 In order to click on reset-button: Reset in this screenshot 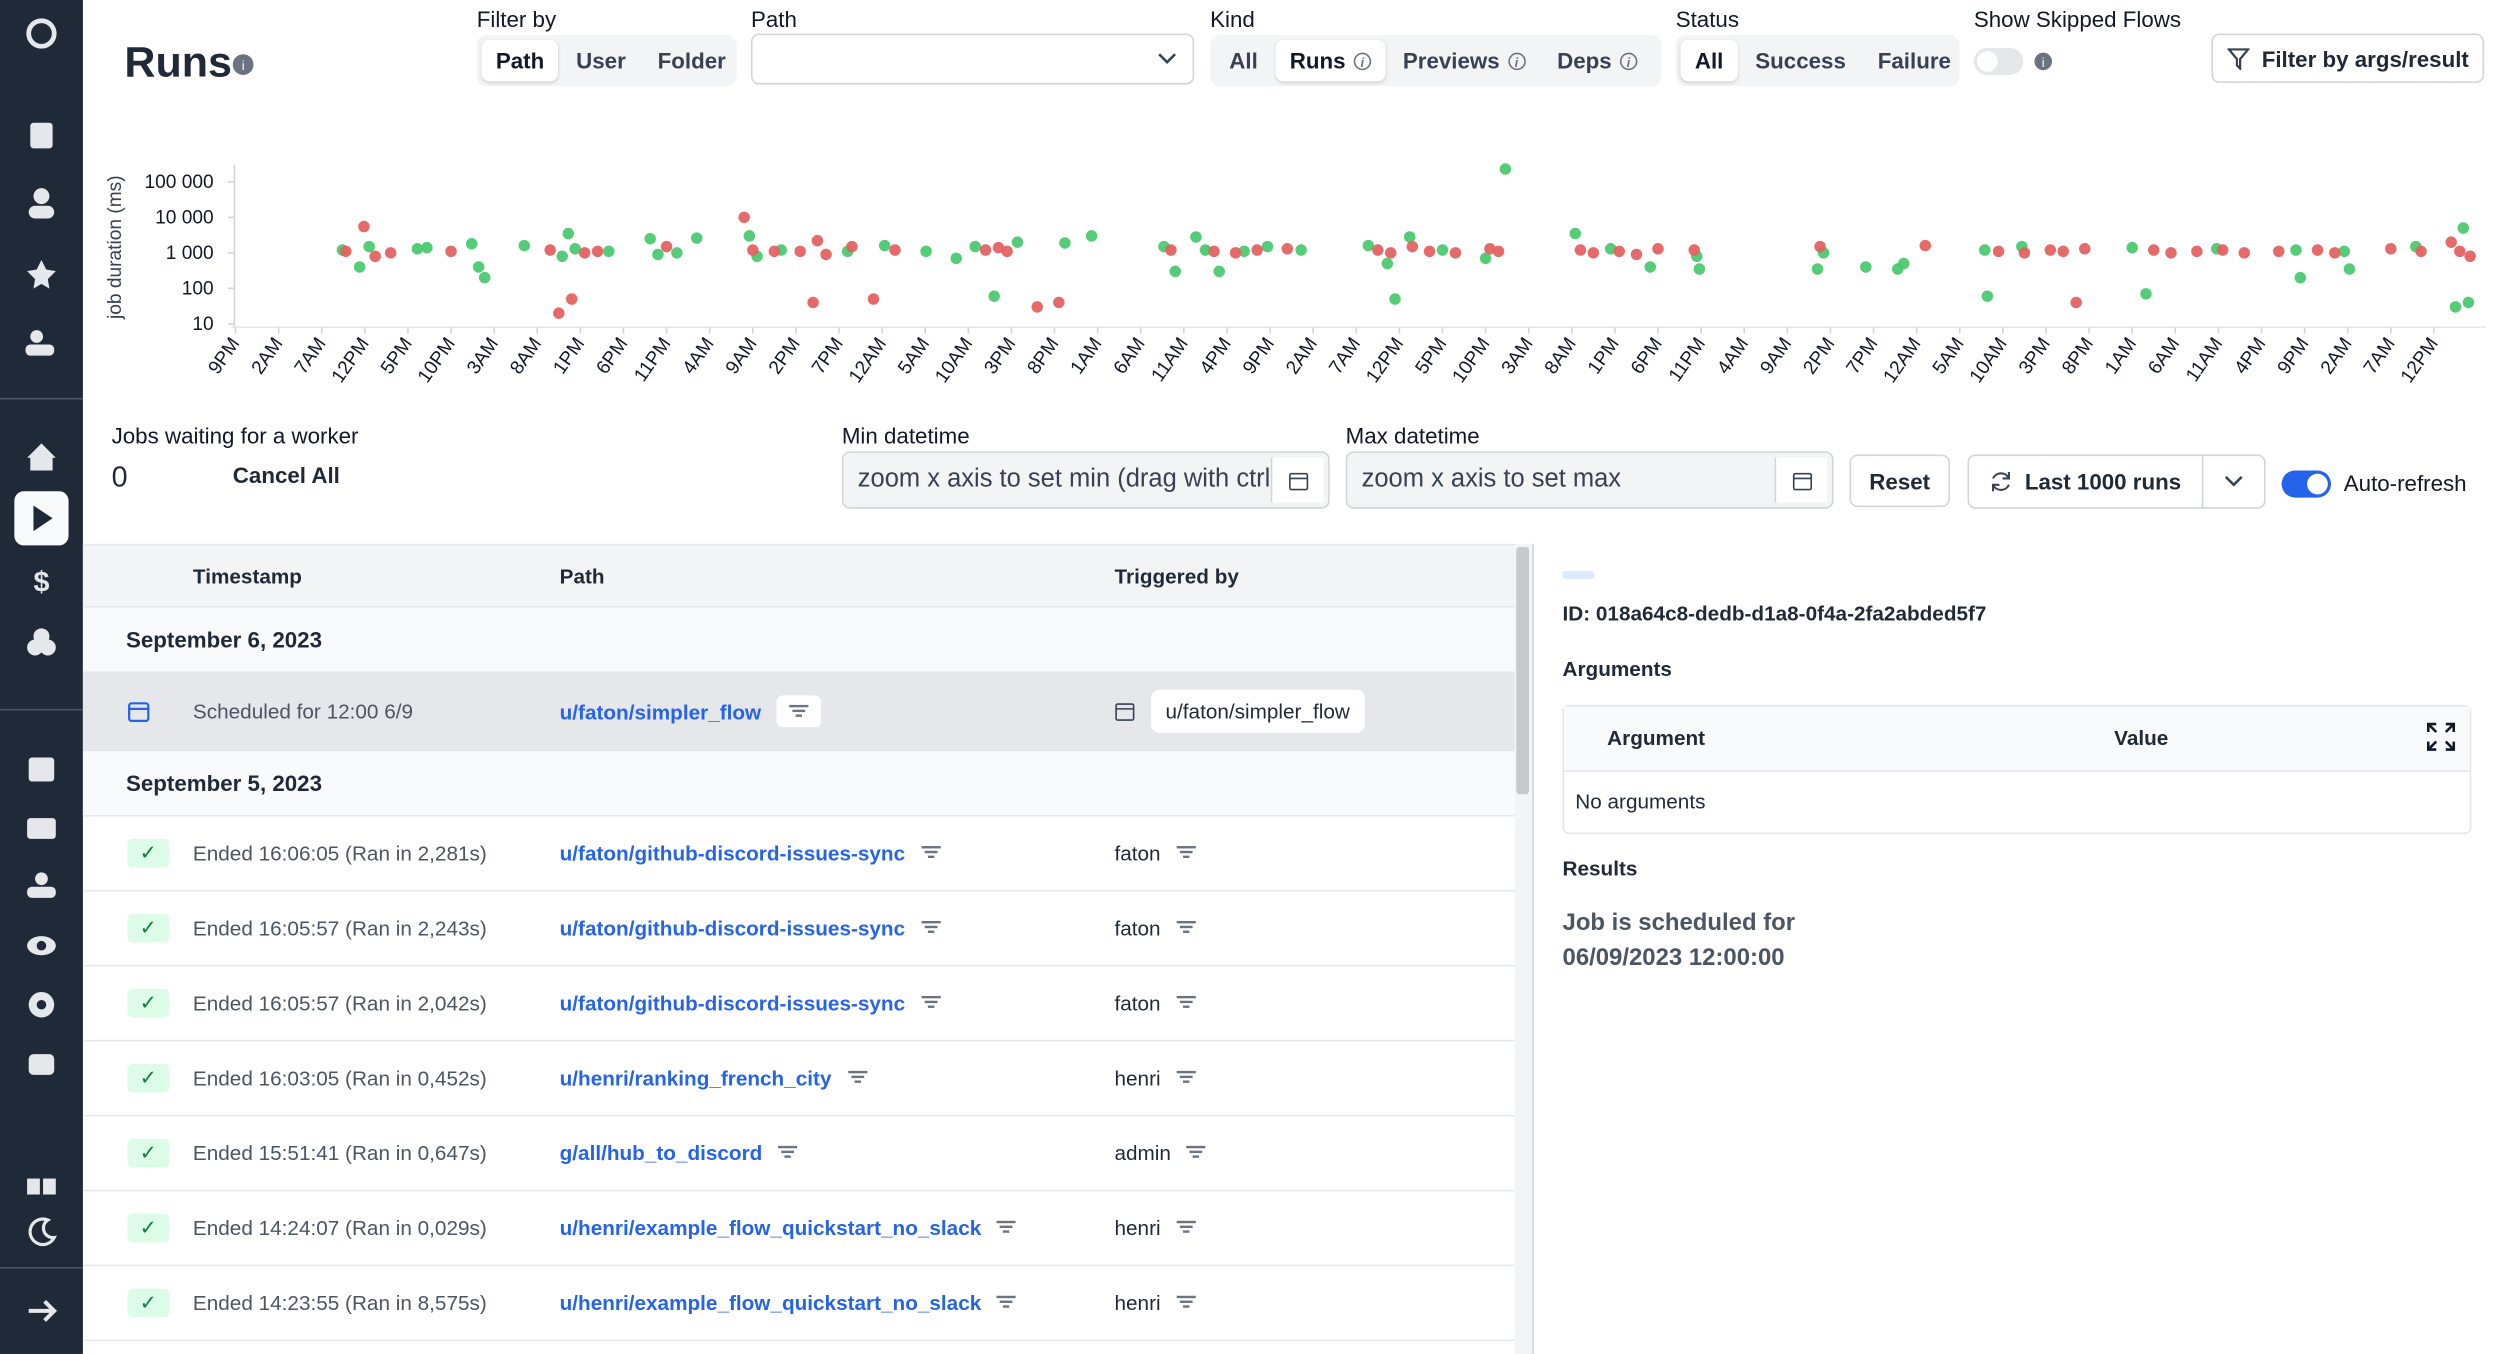, I will do `click(1899, 481)`.